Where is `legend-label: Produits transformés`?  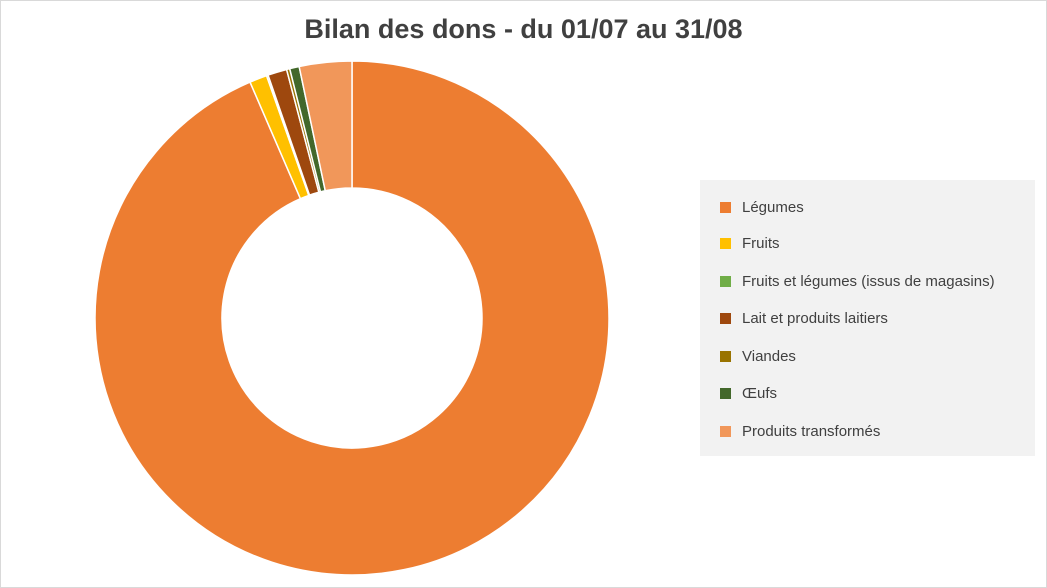 legend-label: Produits transformés is located at coordinates (811, 431).